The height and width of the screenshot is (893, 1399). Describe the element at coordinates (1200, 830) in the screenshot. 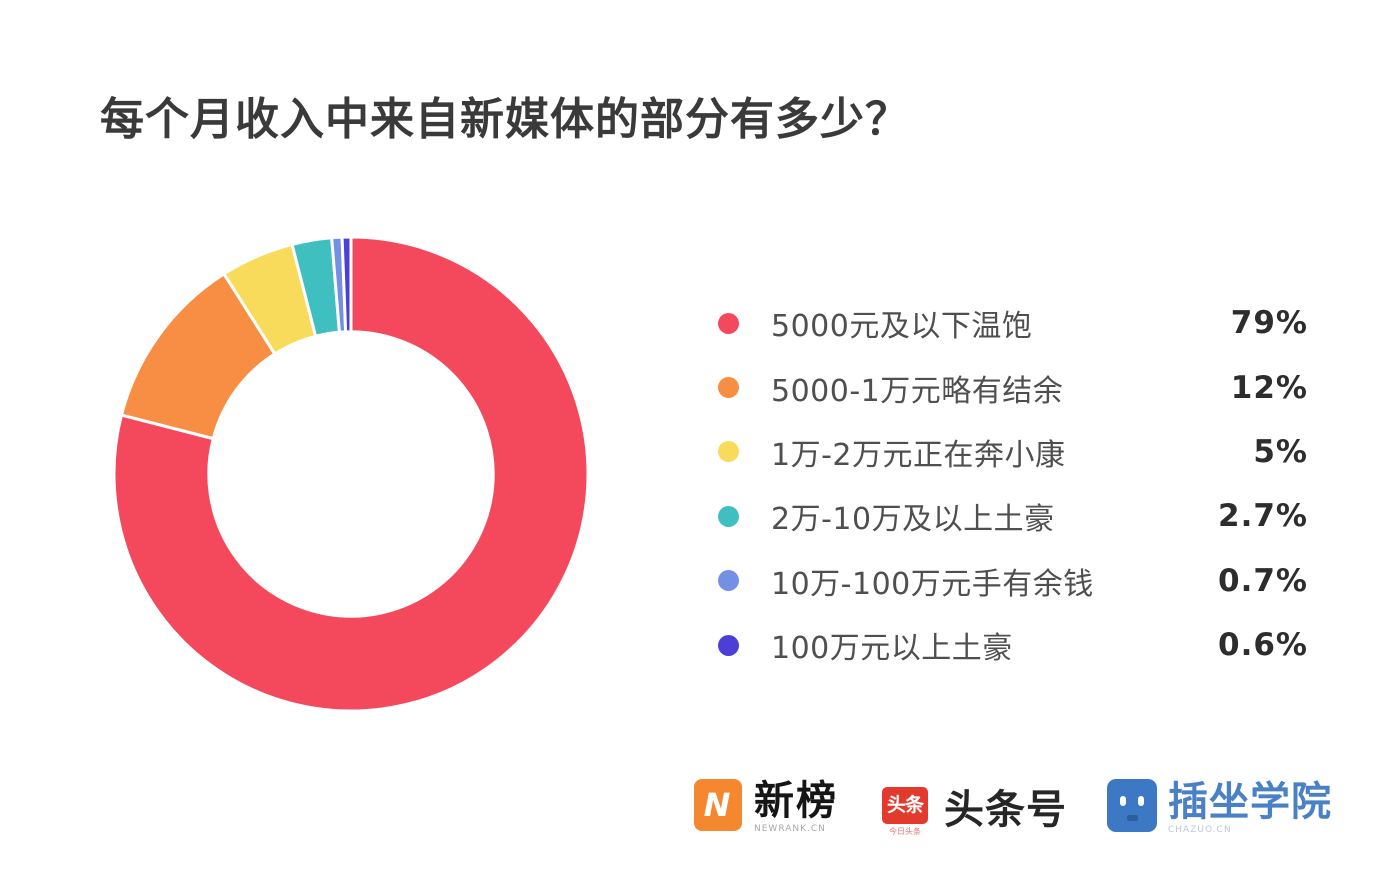

I see `chazuo-subtext: CHAZUO.CN` at that location.